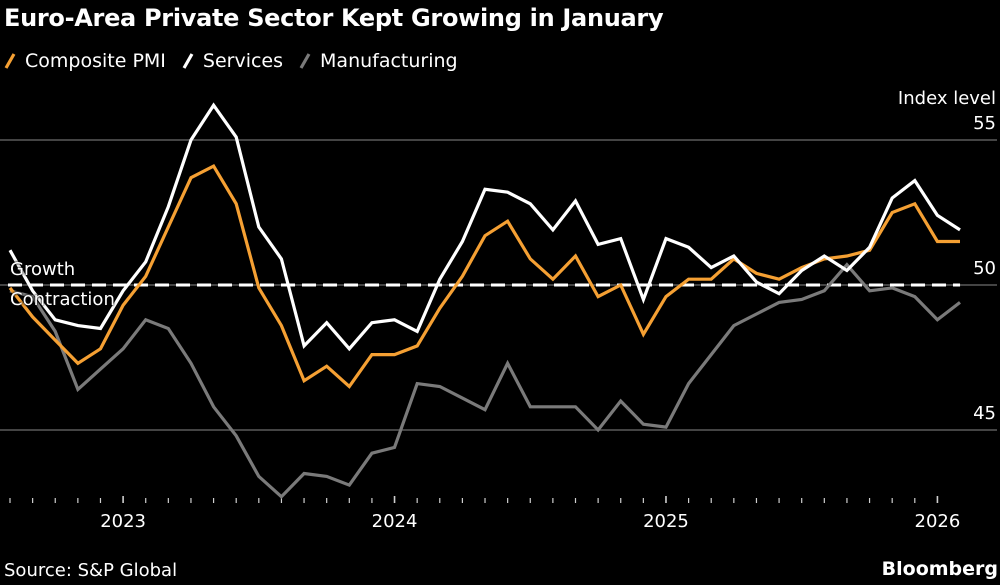 This screenshot has height=585, width=1000. I want to click on x-tick-label-2026: 2026, so click(937, 521).